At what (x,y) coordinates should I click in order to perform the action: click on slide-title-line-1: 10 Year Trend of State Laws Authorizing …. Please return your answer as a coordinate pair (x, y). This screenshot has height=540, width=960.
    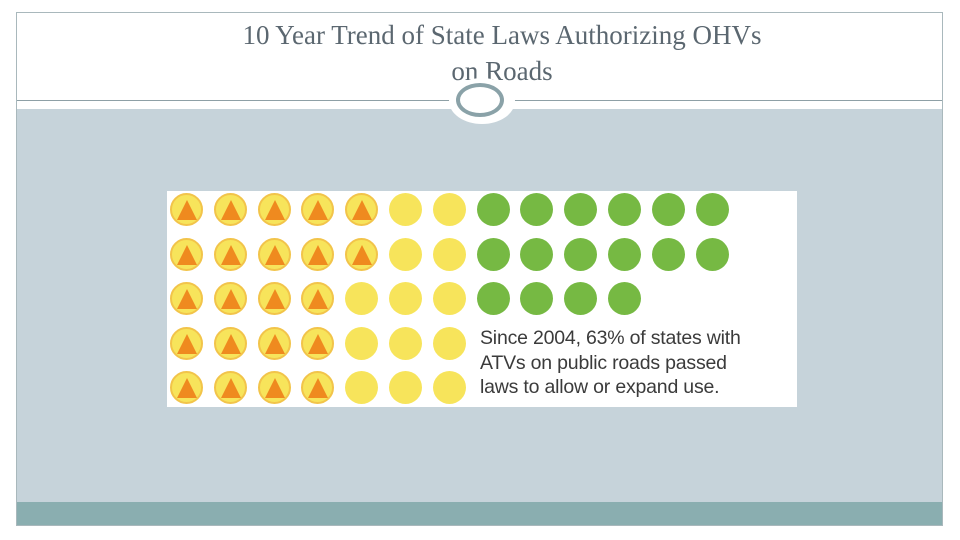
    Looking at the image, I should click on (502, 35).